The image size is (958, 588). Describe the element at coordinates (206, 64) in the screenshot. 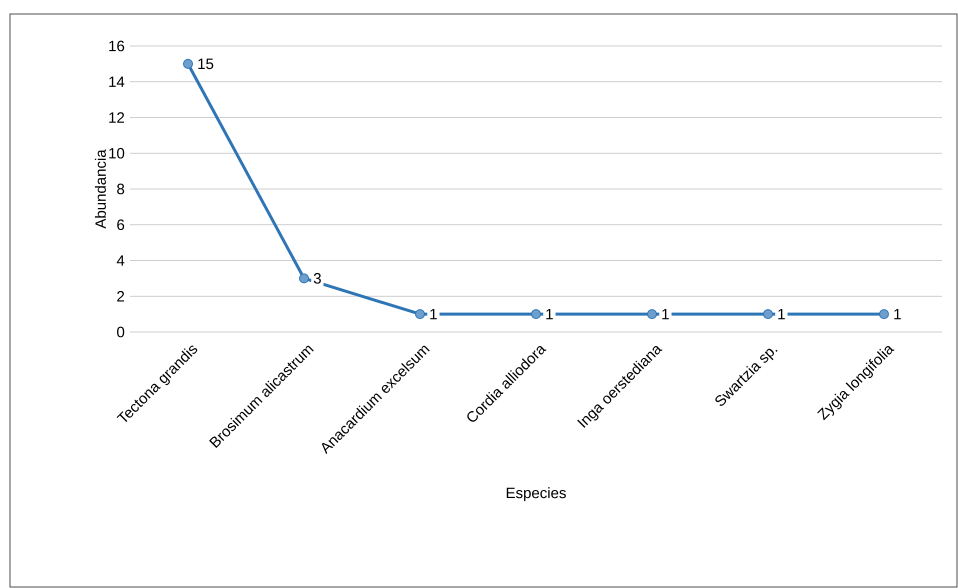

I see `data-label: 15` at that location.